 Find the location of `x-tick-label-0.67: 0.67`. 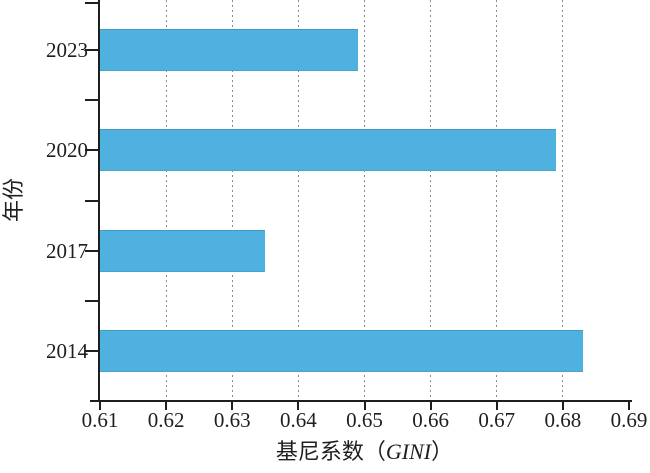

x-tick-label-0.67: 0.67 is located at coordinates (497, 420).